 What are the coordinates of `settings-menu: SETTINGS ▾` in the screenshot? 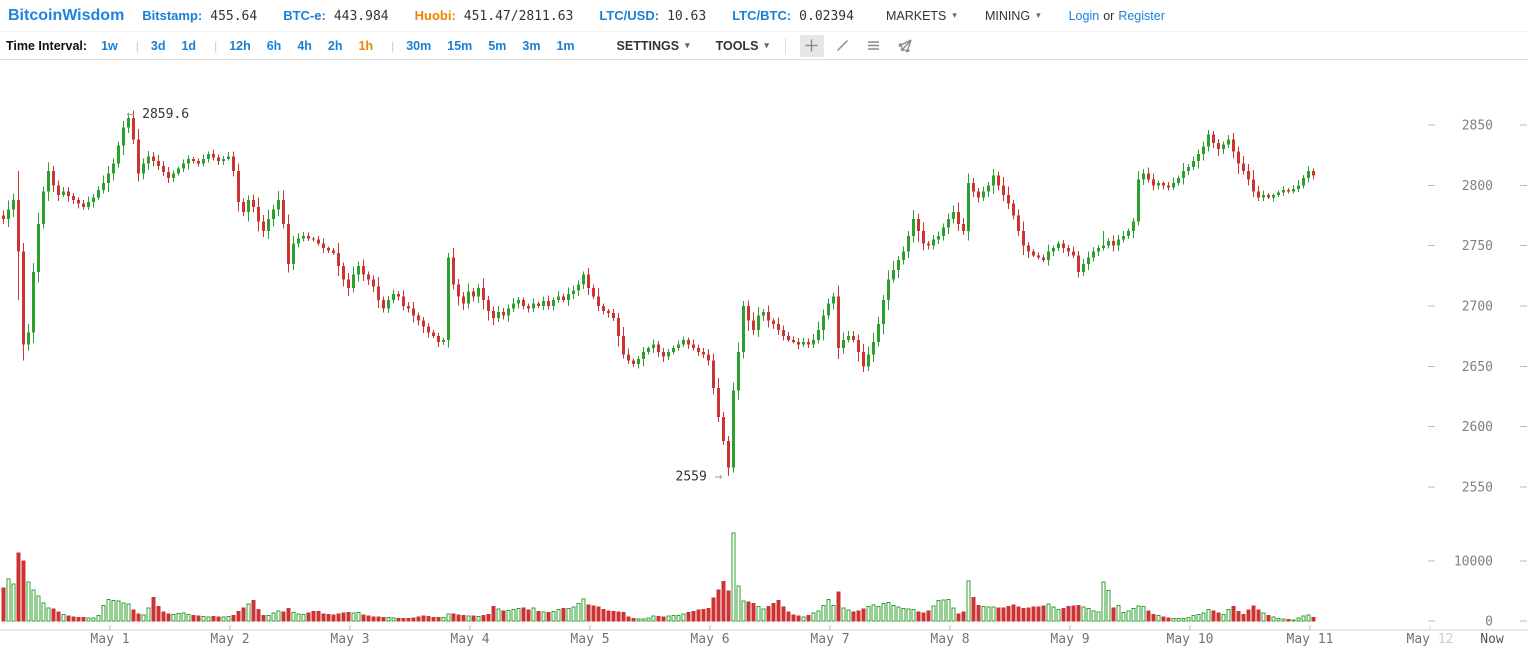 It's located at (653, 46).